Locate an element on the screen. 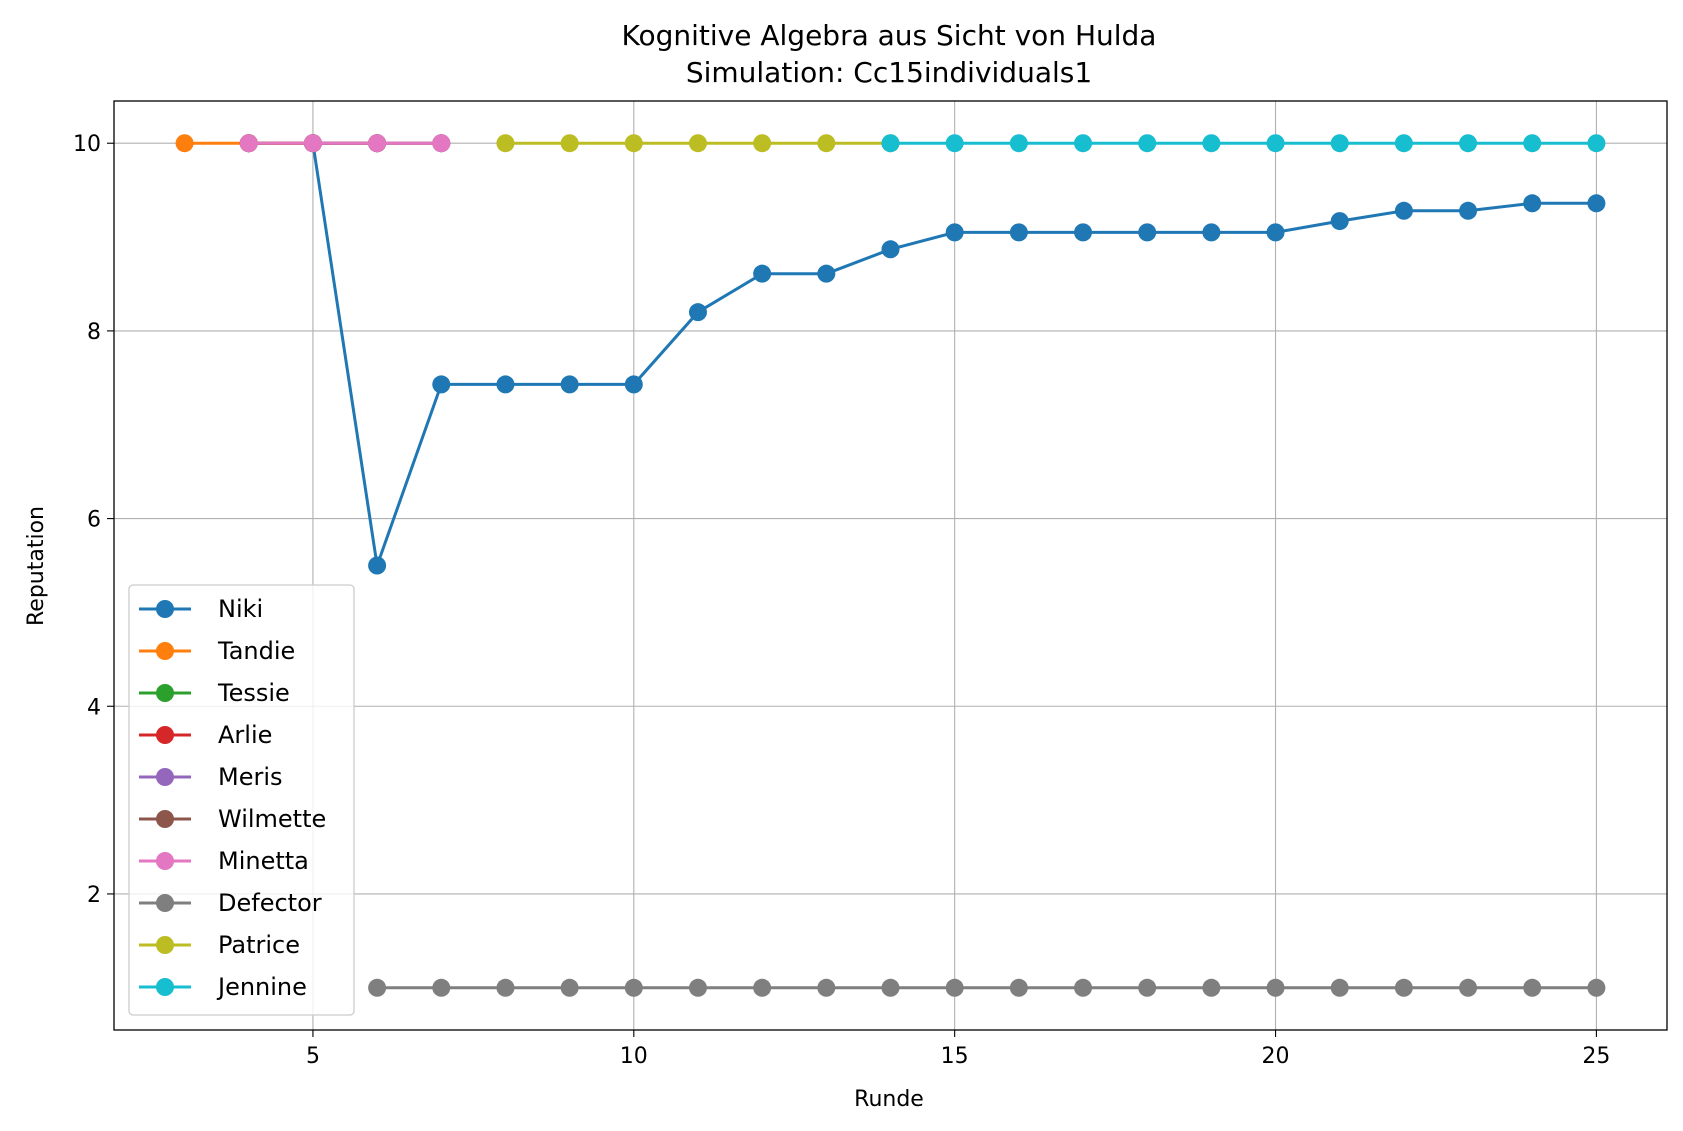 The height and width of the screenshot is (1131, 1683). legend-label: Defector is located at coordinates (270, 903).